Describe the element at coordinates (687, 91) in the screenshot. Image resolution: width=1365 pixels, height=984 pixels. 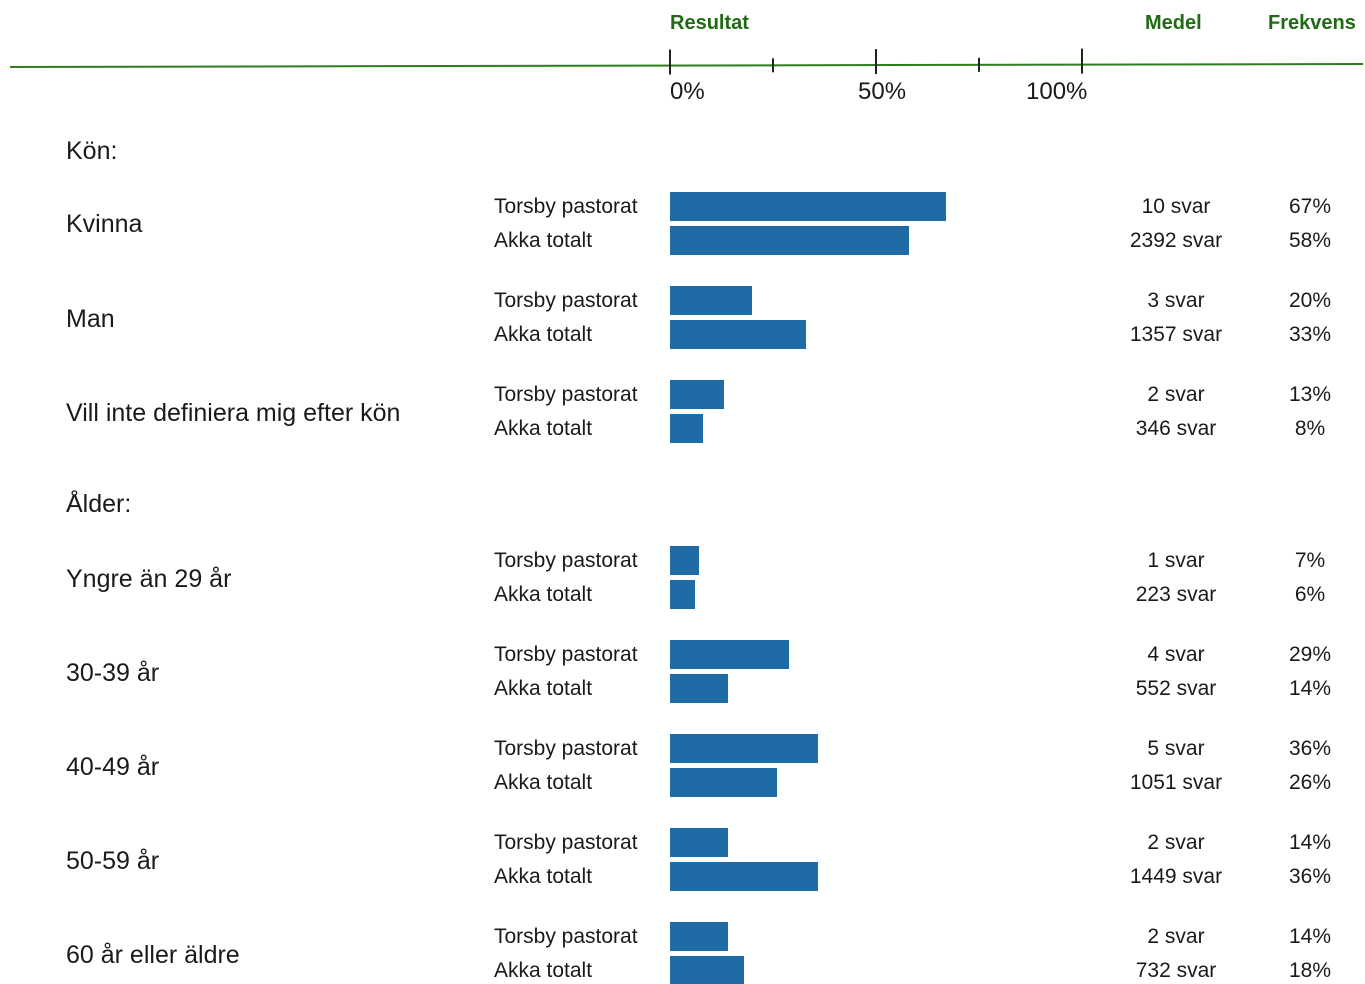
I see `x-tick-label: 0%` at that location.